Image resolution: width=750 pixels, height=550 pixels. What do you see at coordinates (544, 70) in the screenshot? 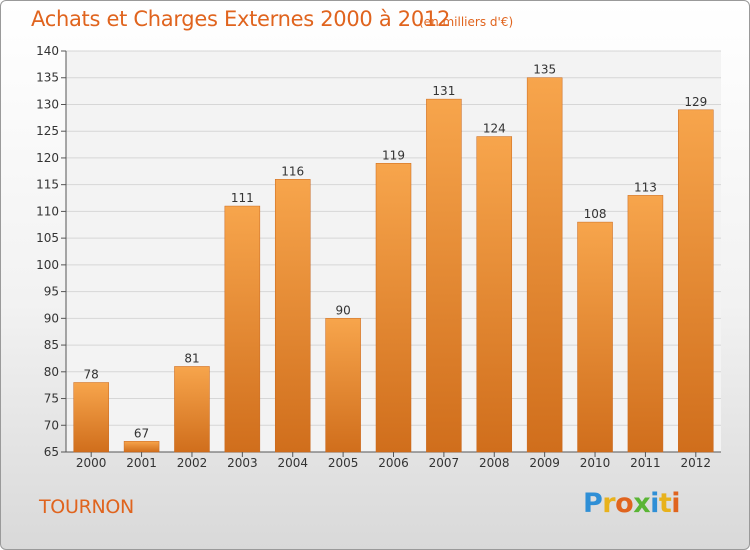
I see `bar-value-label: 135` at bounding box center [544, 70].